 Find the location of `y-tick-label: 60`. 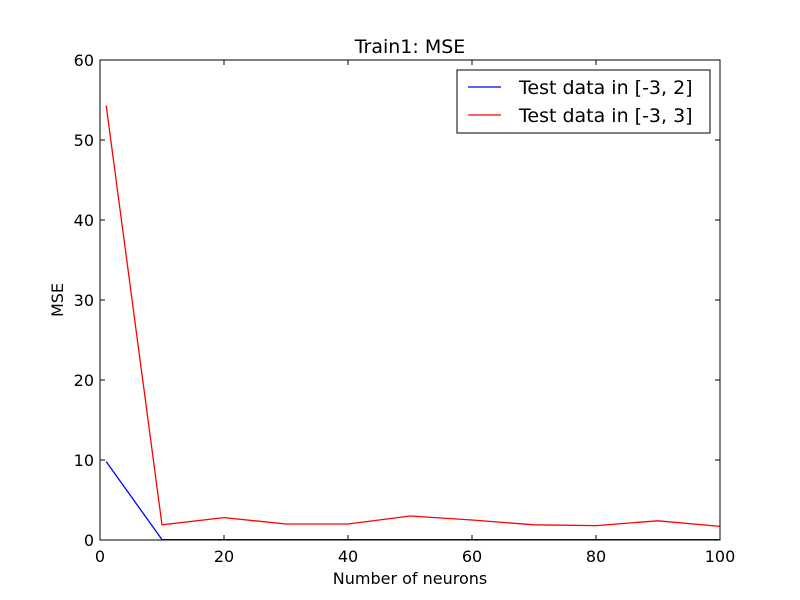

y-tick-label: 60 is located at coordinates (84, 60).